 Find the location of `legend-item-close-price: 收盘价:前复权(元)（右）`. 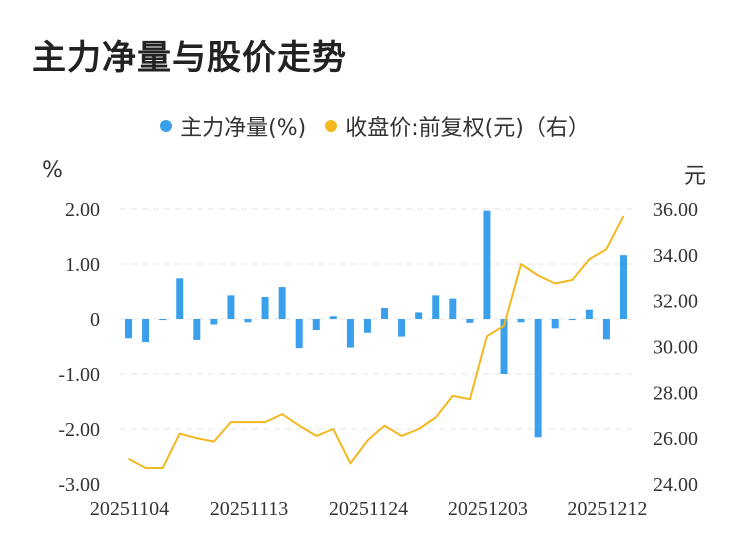

legend-item-close-price: 收盘价:前复权(元)（右） is located at coordinates (457, 126).